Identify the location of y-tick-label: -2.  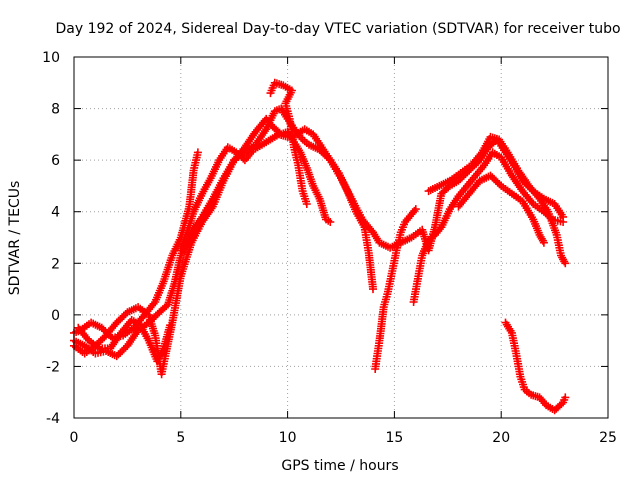
(53, 367).